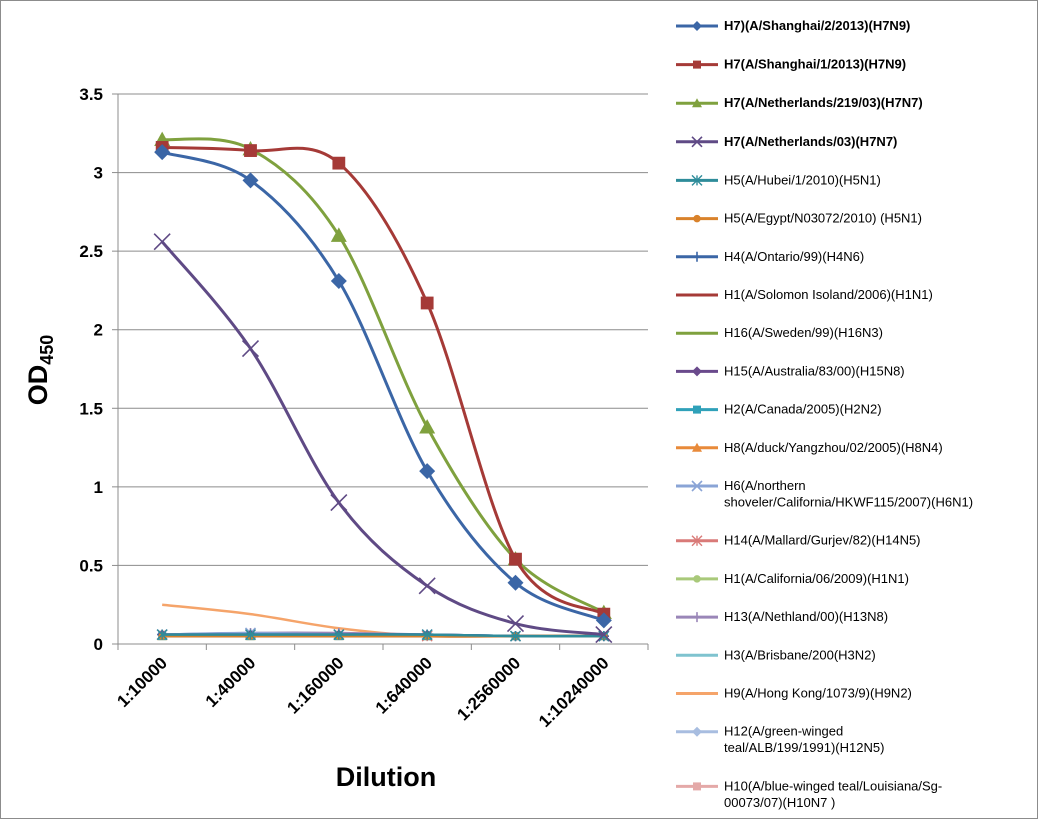  I want to click on y-tick-label: 0.5, so click(91, 565).